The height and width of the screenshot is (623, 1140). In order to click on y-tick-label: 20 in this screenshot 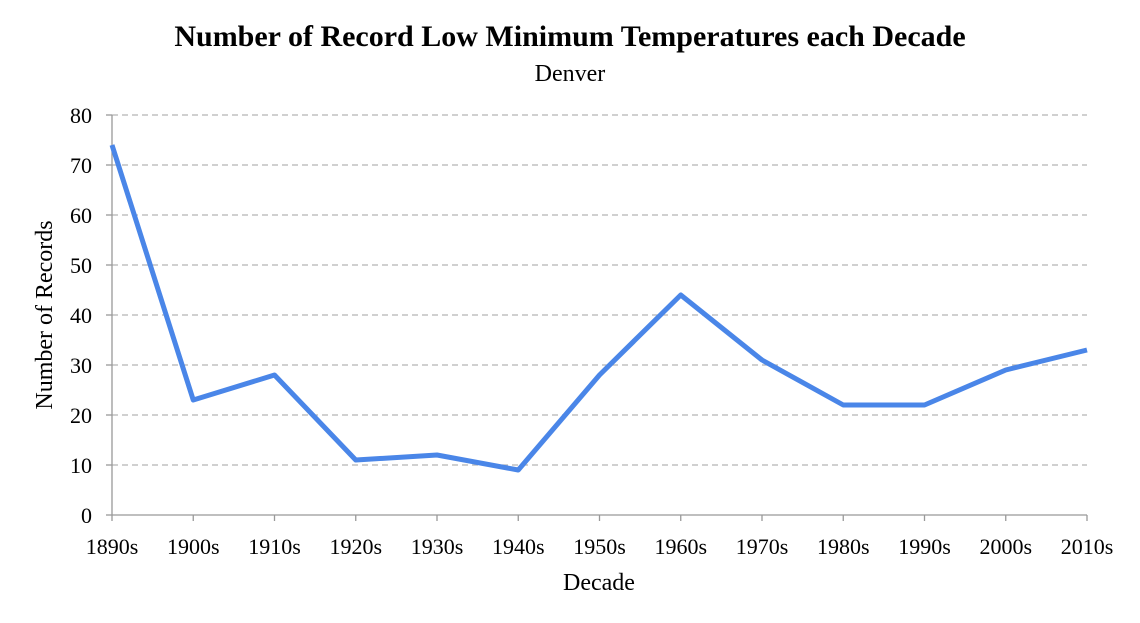, I will do `click(81, 415)`.